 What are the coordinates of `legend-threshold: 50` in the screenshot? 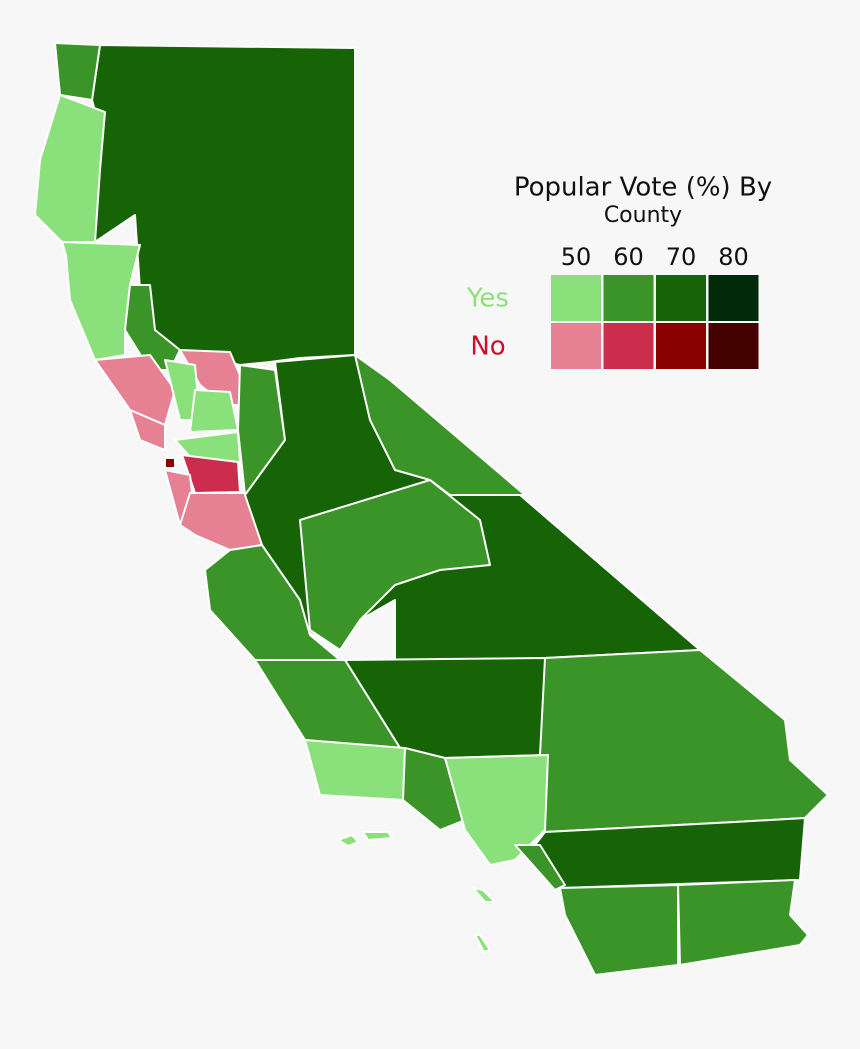 It's located at (576, 257).